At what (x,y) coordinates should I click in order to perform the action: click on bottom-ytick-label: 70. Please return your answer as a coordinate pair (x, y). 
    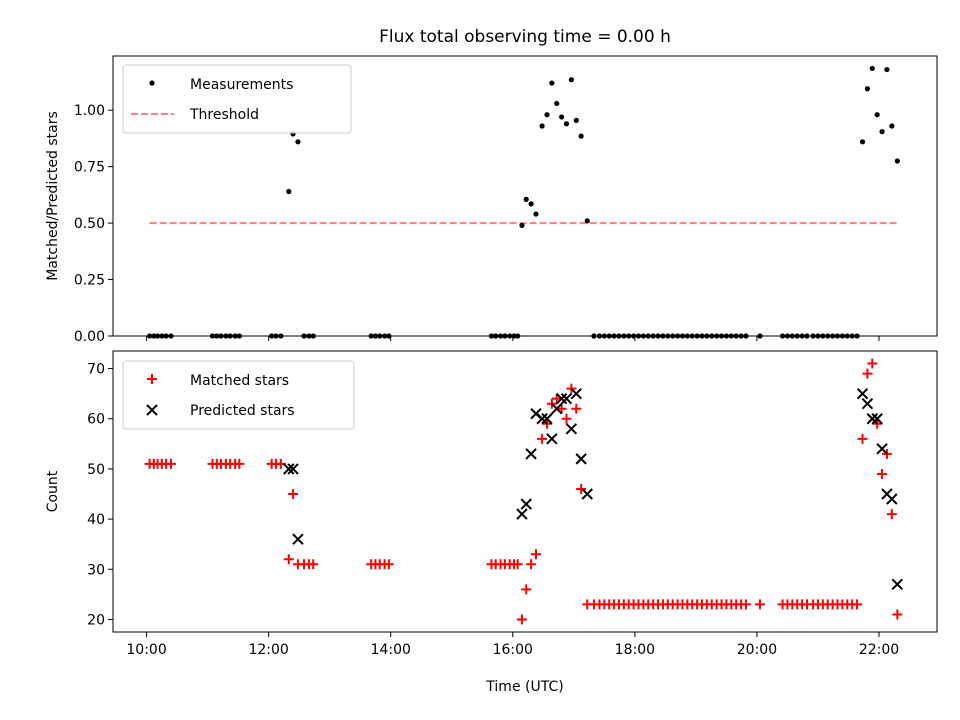
    Looking at the image, I should click on (96, 370).